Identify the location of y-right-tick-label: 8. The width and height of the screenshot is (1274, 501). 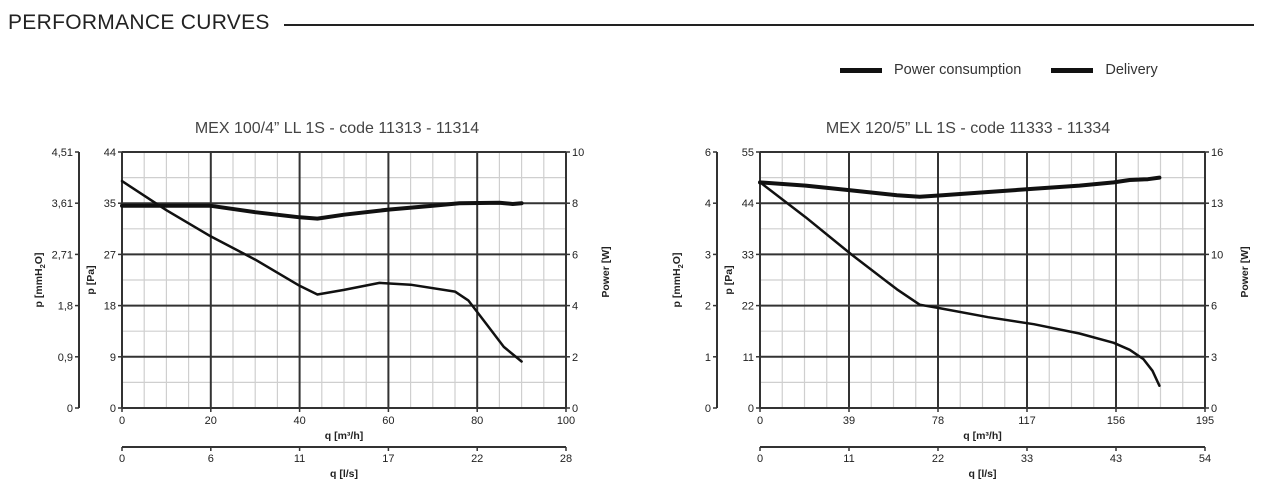
(575, 204).